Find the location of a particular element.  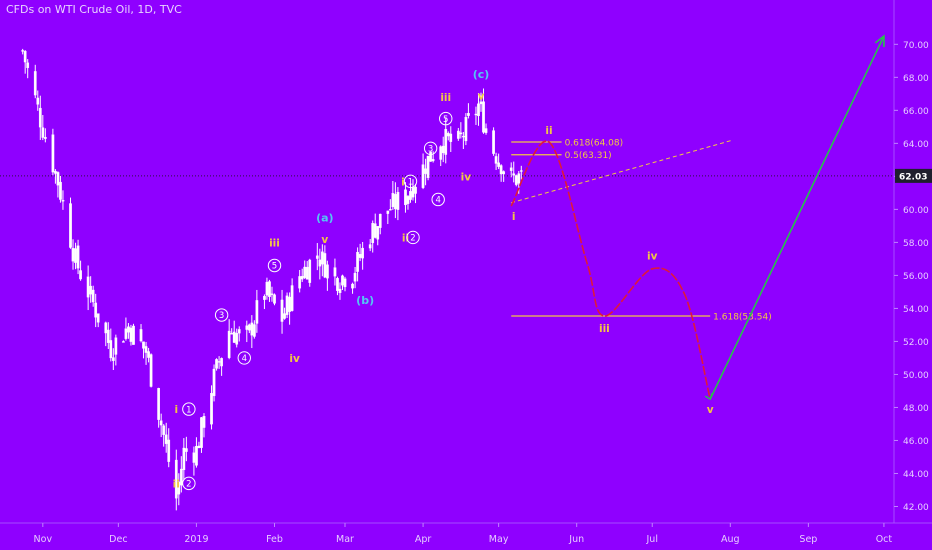

price-tick-label: 46.00 is located at coordinates (916, 442).